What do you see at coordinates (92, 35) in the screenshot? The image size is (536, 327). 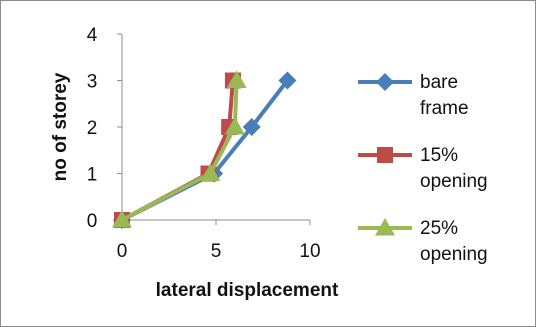 I see `y-tick-label: 4` at bounding box center [92, 35].